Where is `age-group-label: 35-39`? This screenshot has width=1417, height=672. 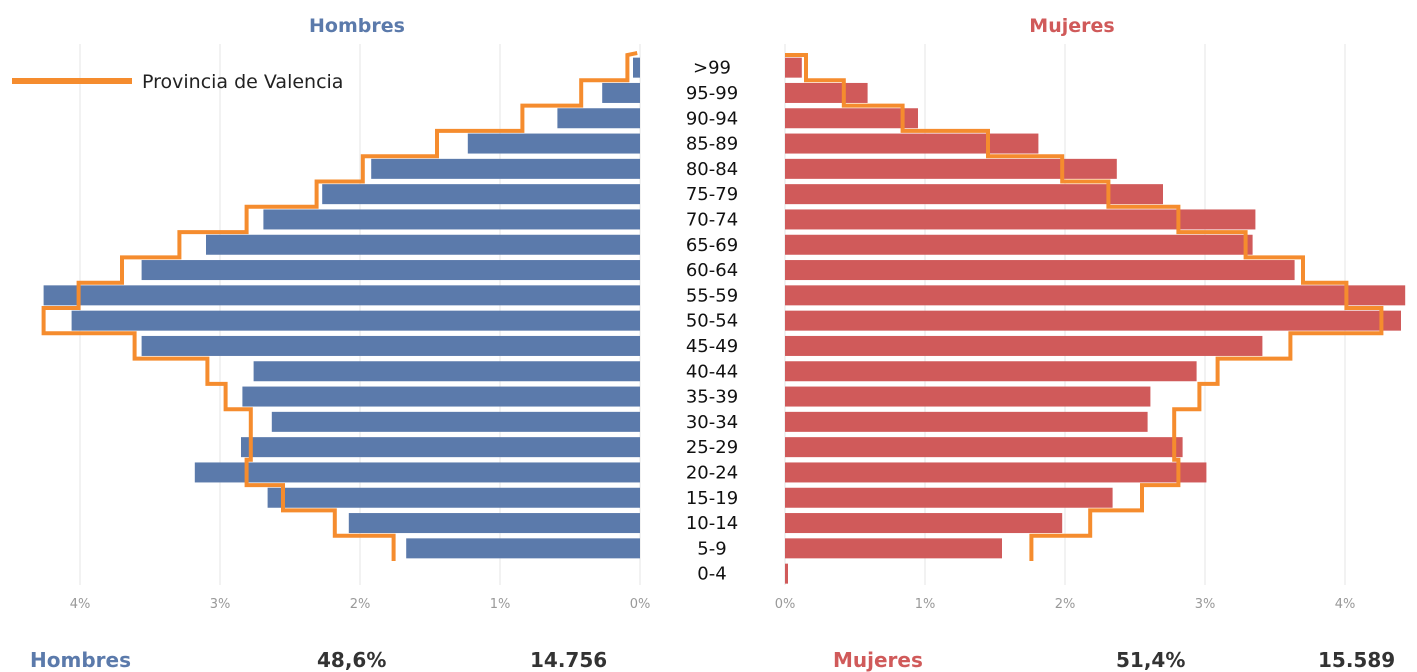 age-group-label: 35-39 is located at coordinates (712, 397).